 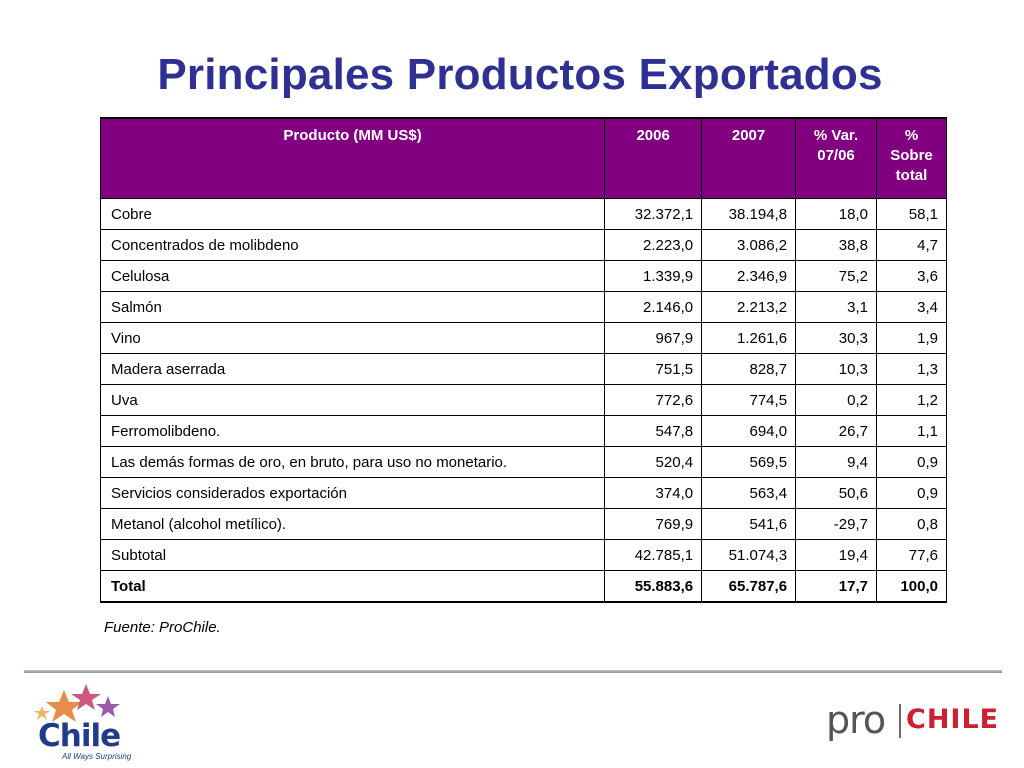 What do you see at coordinates (749, 555) in the screenshot?
I see `value-cell: 51.074,3` at bounding box center [749, 555].